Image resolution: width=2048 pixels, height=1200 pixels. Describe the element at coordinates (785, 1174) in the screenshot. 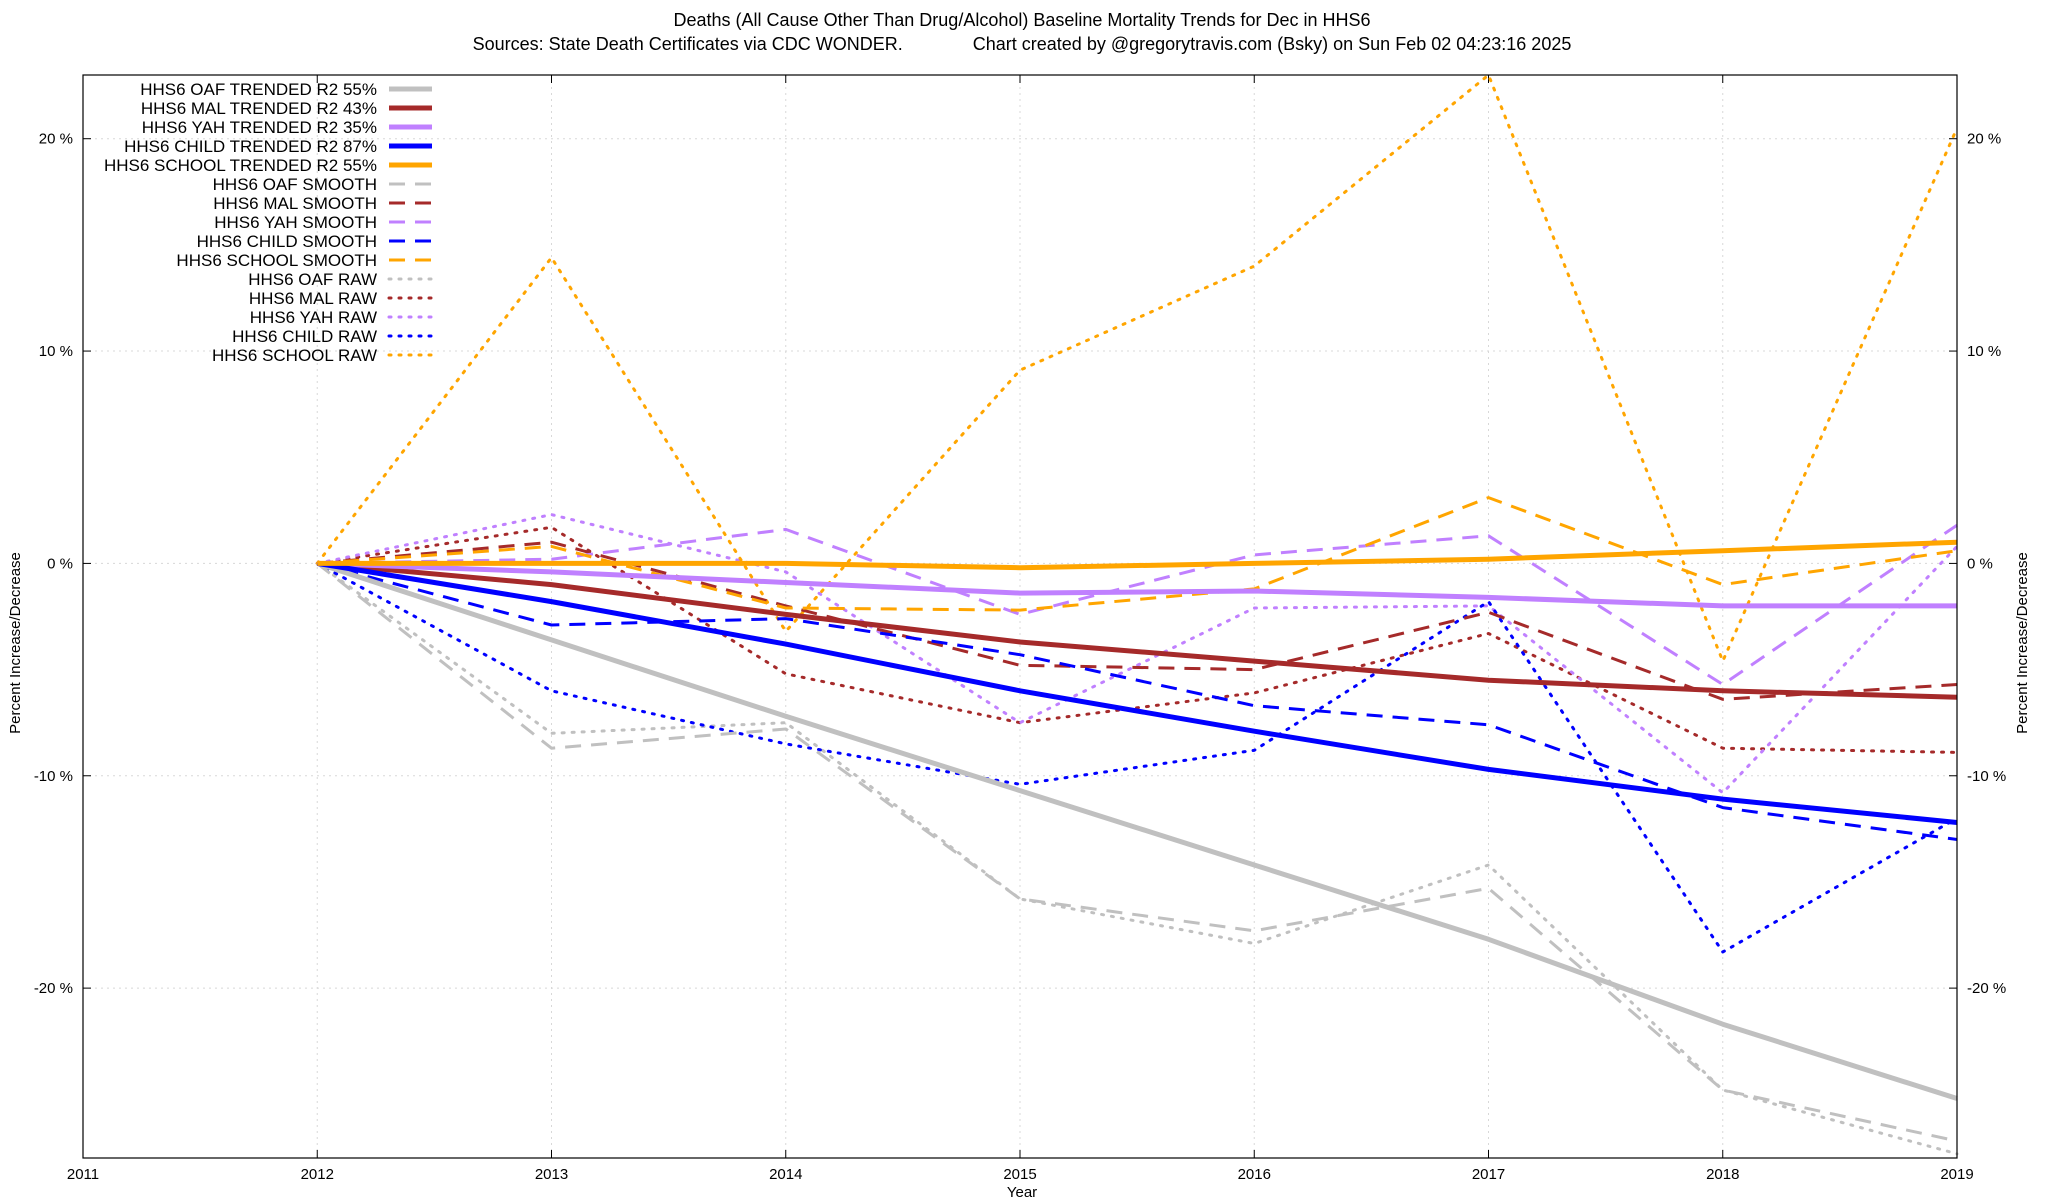

I see `x-tick-label: 2014` at that location.